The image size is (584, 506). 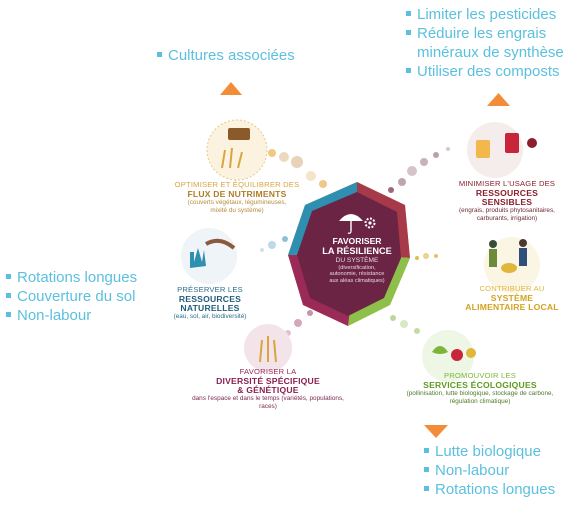 I want to click on center-sub-line1: (diversification,, so click(x=357, y=267).